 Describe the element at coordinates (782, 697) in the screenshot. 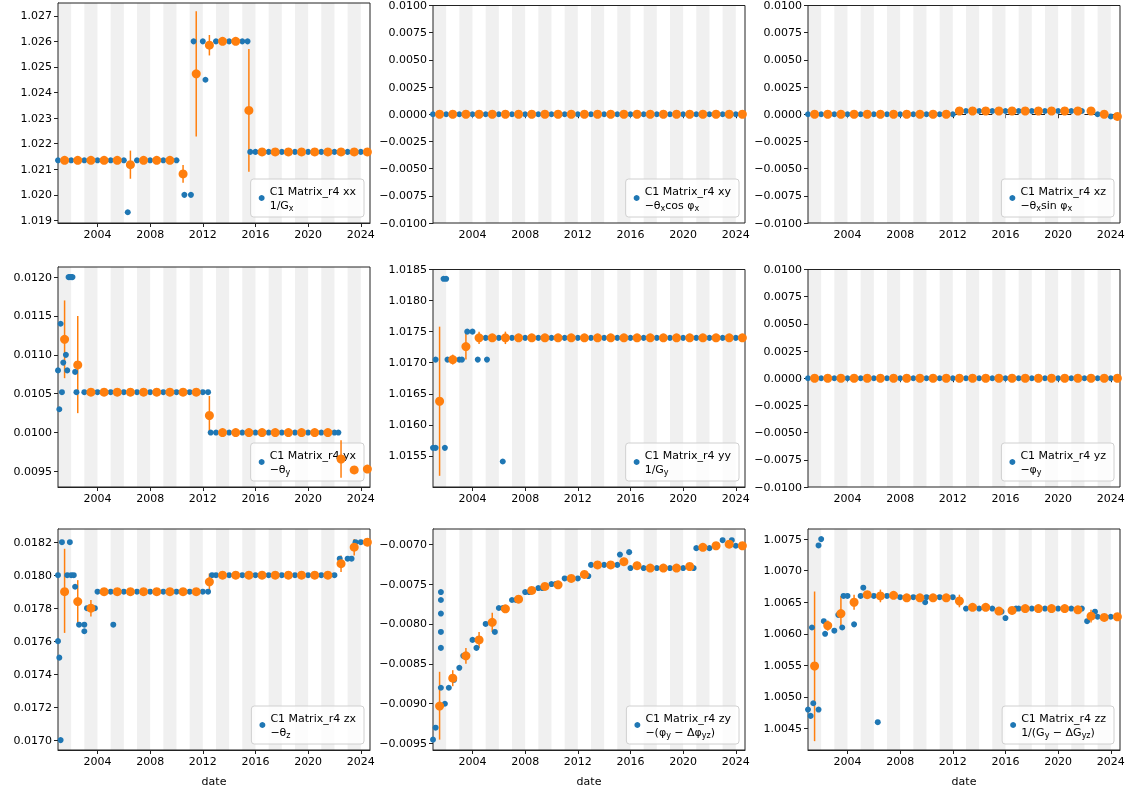

I see `y-tick-label: 1.0050` at that location.